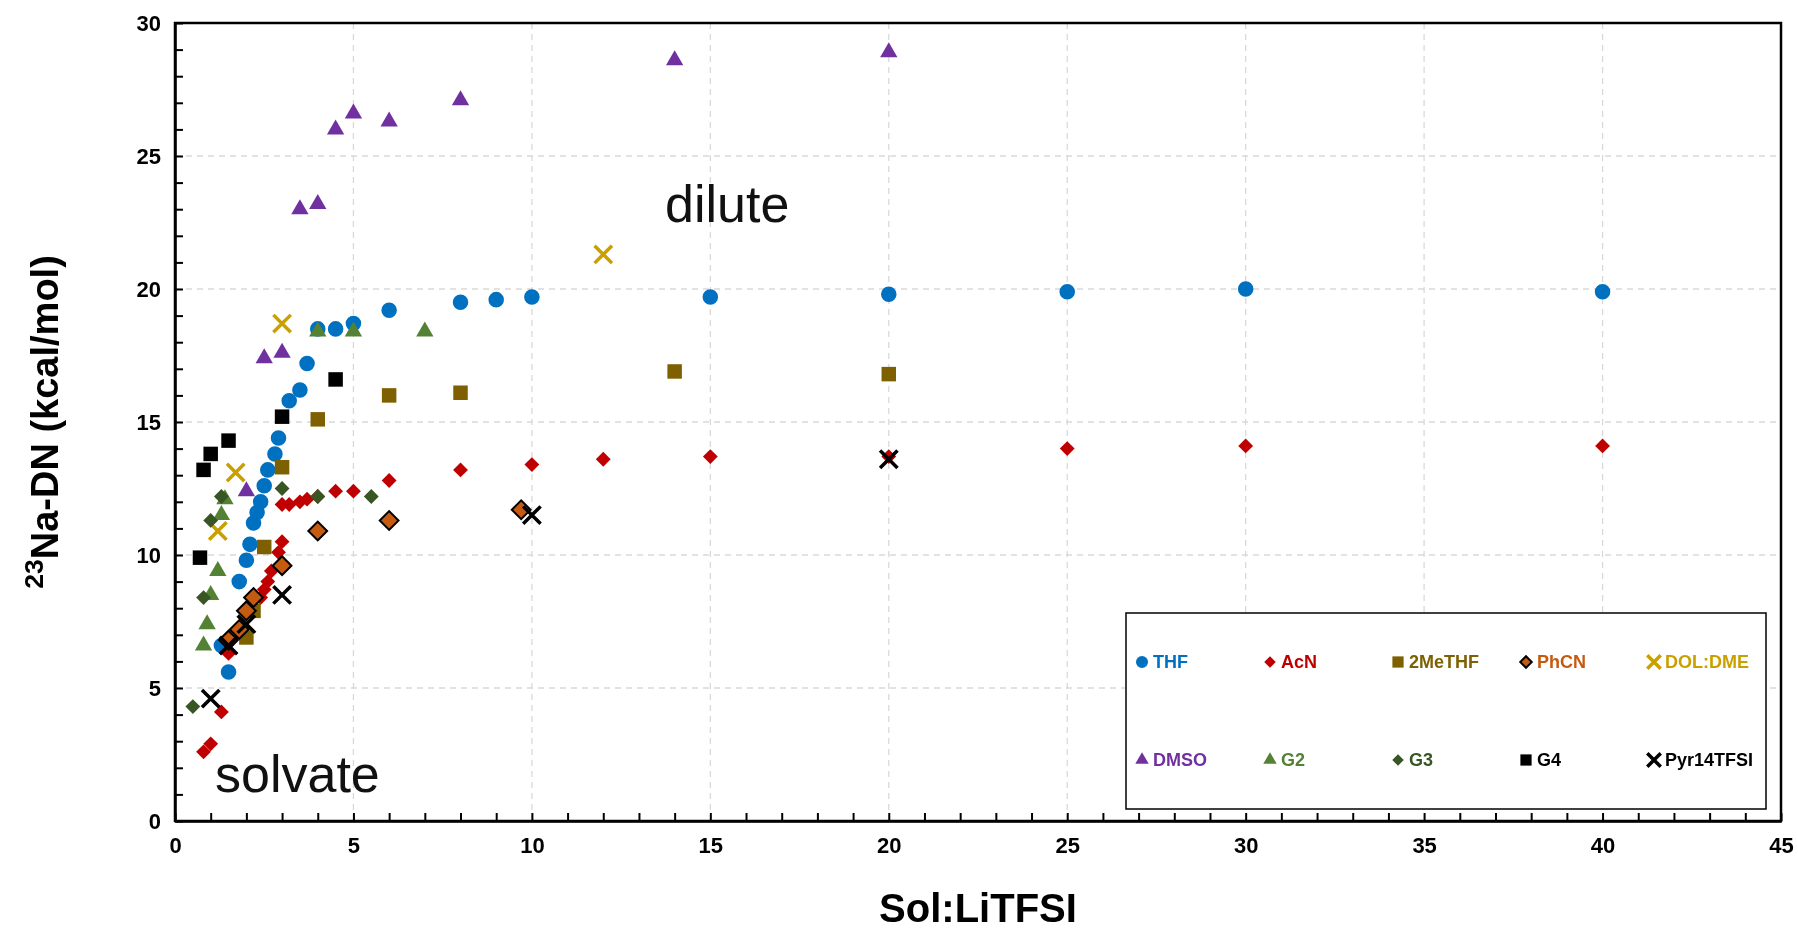 This screenshot has width=1798, height=944. I want to click on x-tick-label: 35, so click(1424, 845).